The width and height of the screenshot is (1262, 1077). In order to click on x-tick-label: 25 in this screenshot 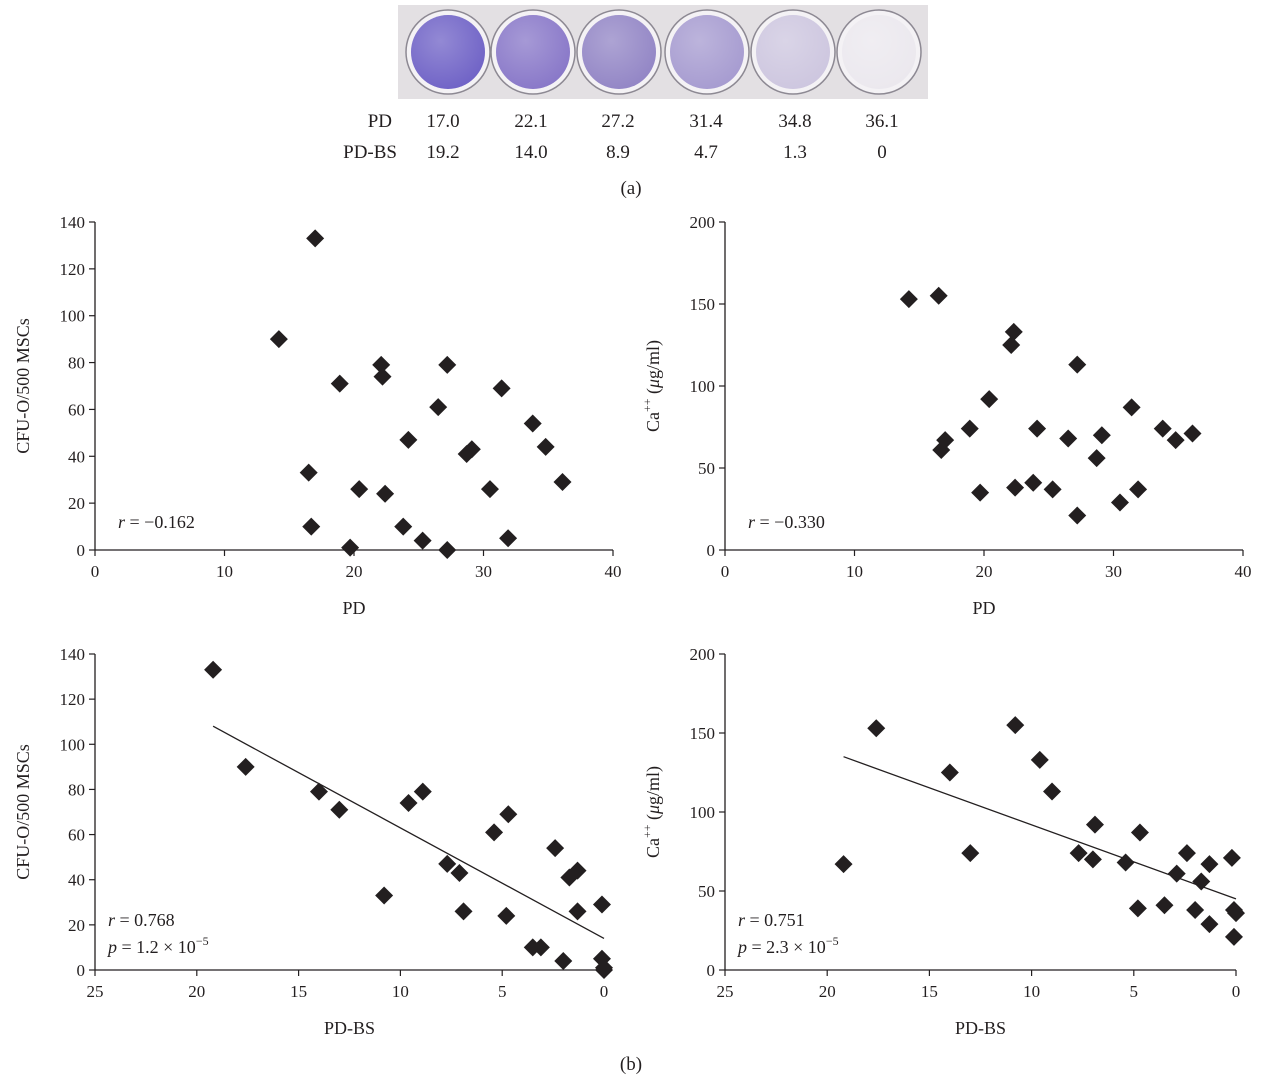, I will do `click(725, 991)`.